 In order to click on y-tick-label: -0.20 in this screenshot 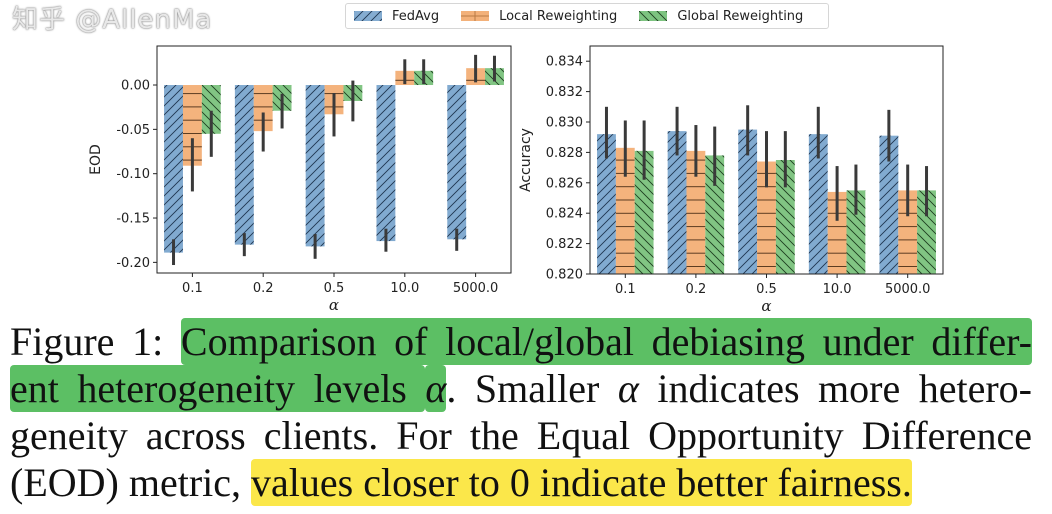, I will do `click(133, 263)`.